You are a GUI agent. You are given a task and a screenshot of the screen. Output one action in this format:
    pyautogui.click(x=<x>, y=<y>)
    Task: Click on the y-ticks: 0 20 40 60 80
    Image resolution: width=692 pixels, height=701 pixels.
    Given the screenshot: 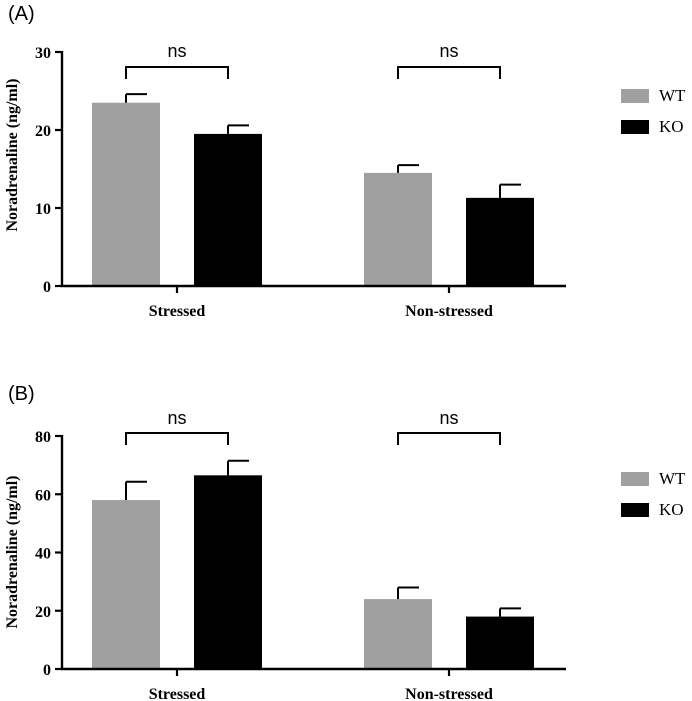 What is the action you would take?
    pyautogui.click(x=48, y=554)
    